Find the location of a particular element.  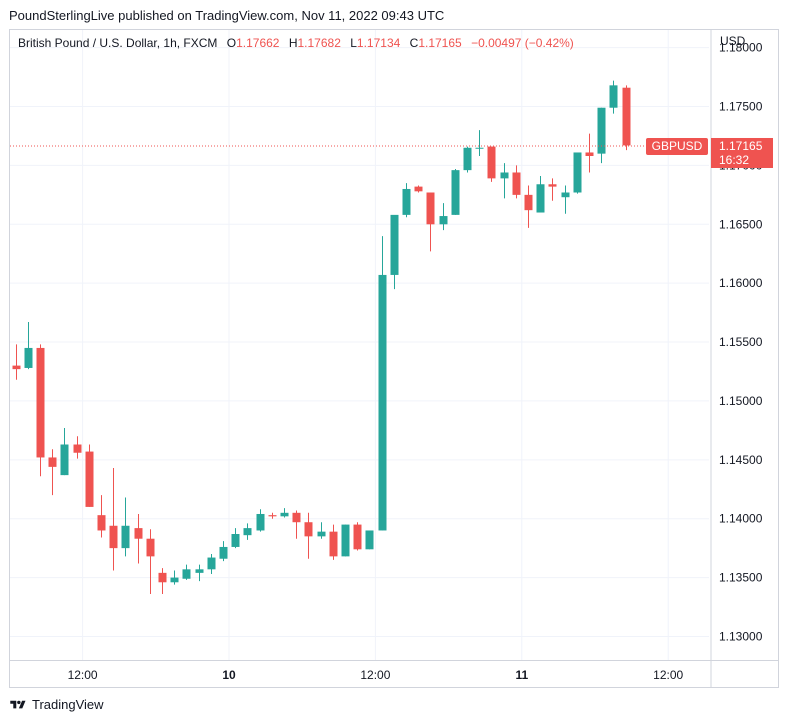

symbol-description: British Pound / U.S. Dollar, 1h, FXCM is located at coordinates (118, 43).